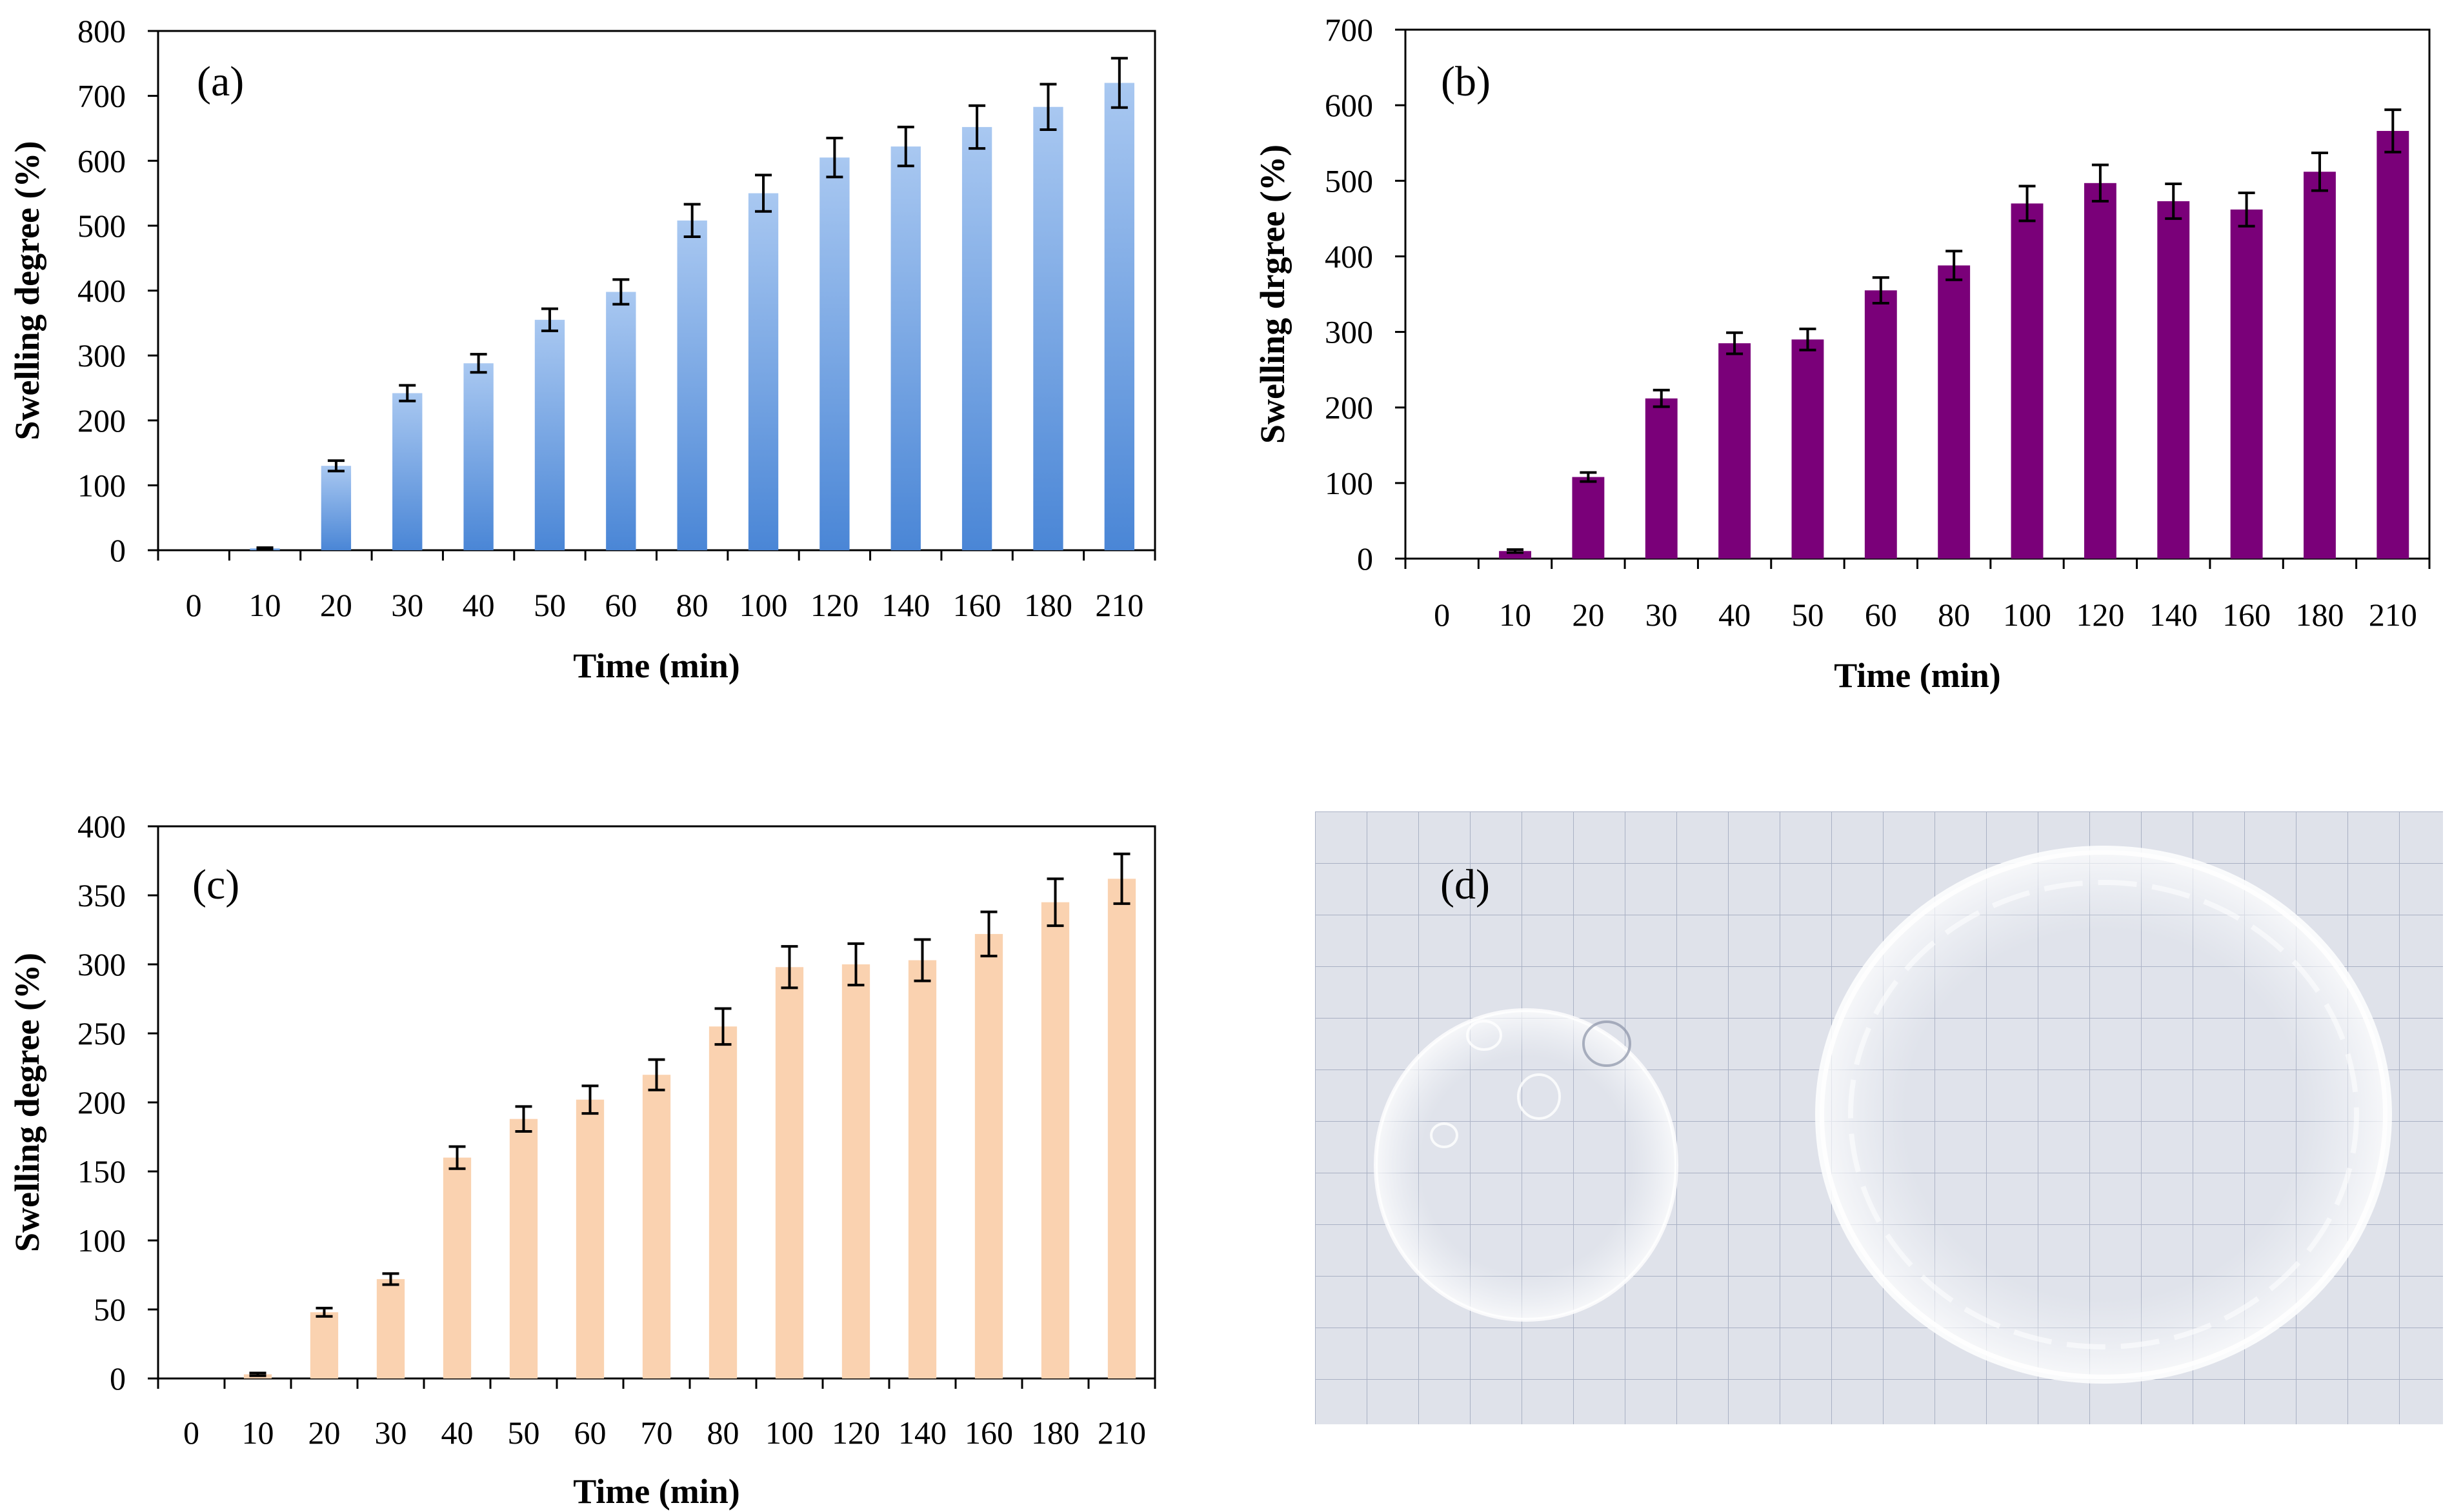 This screenshot has width=2452, height=1512. I want to click on y-tick-label: 600, so click(1349, 105).